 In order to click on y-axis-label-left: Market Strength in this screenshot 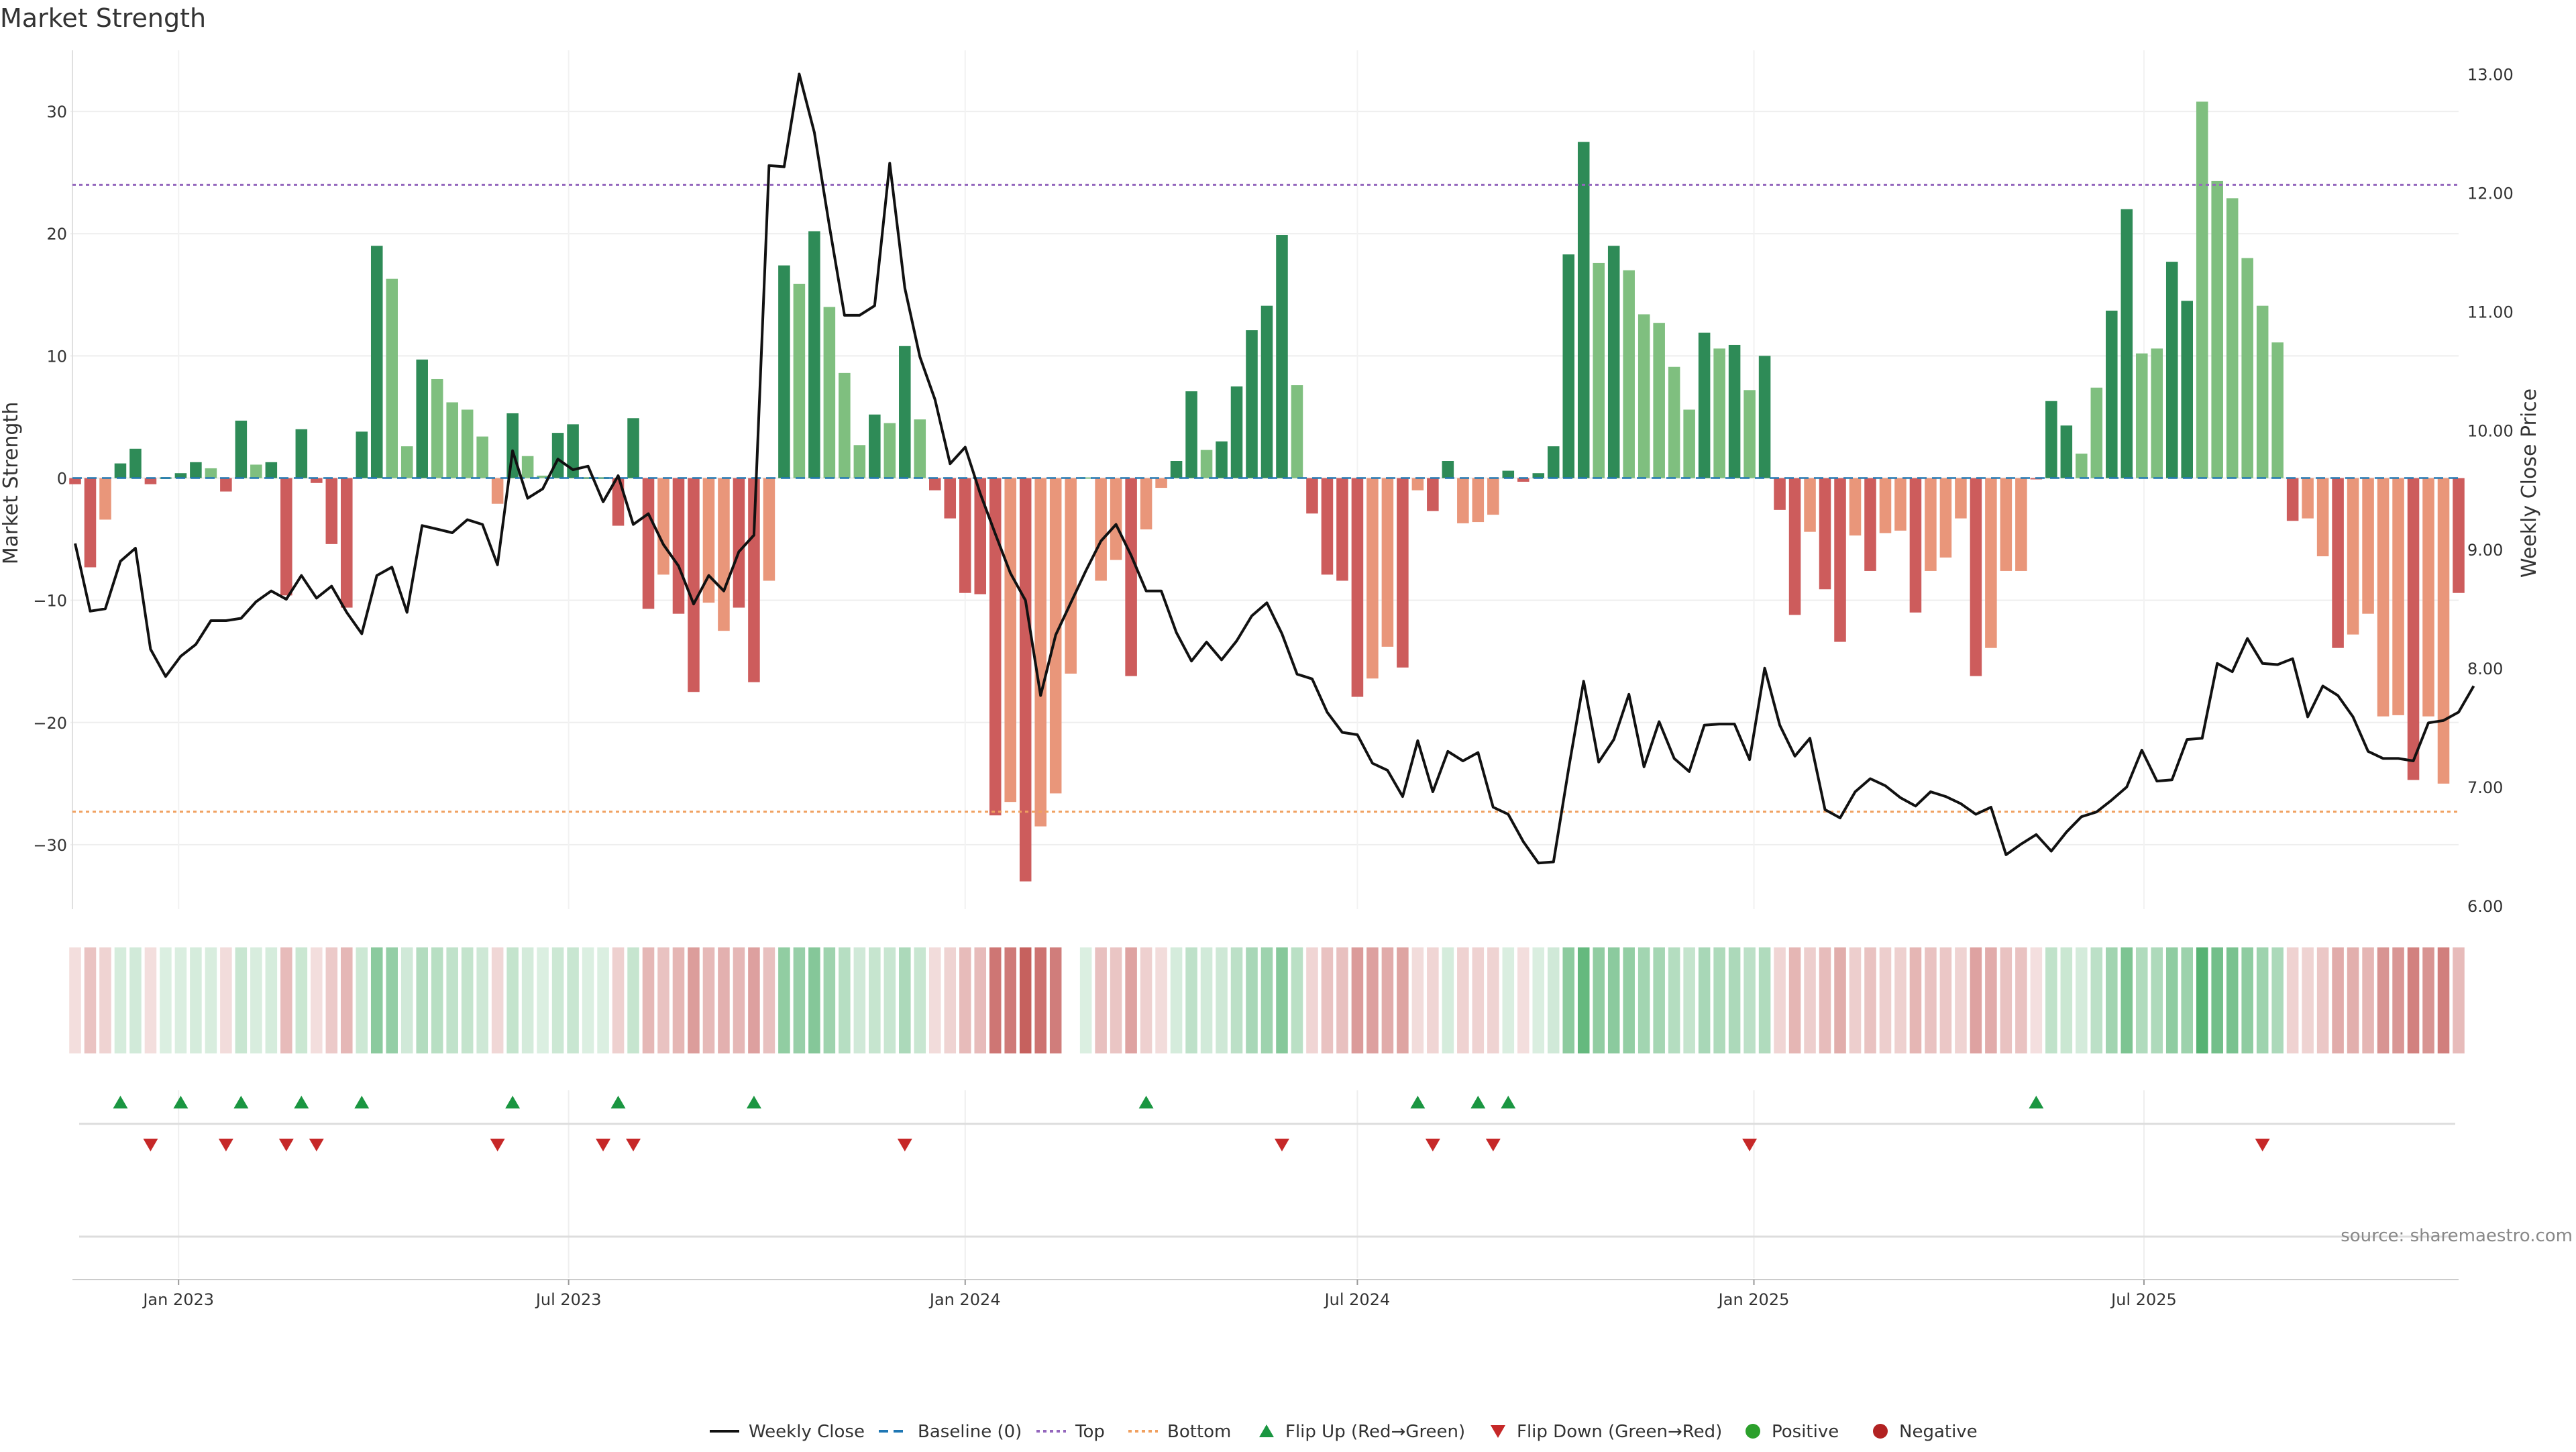, I will do `click(11, 483)`.